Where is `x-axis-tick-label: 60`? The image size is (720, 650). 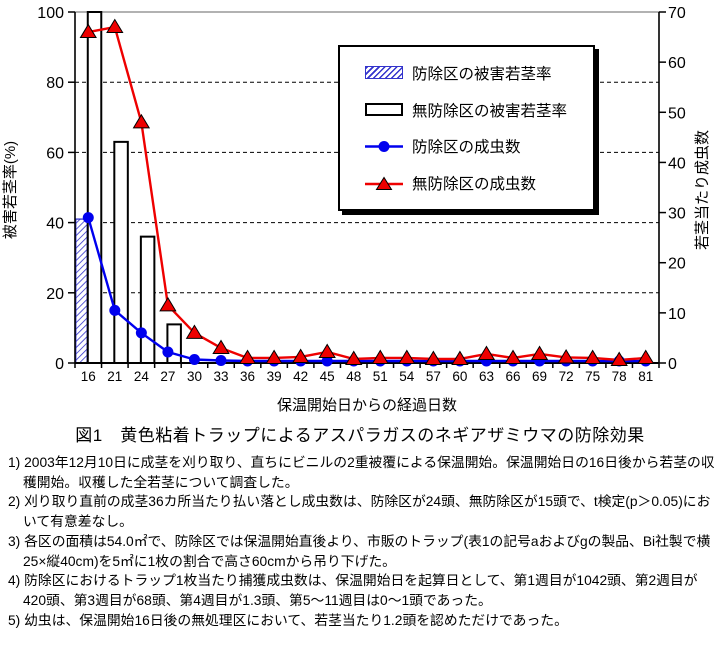 x-axis-tick-label: 60 is located at coordinates (459, 376).